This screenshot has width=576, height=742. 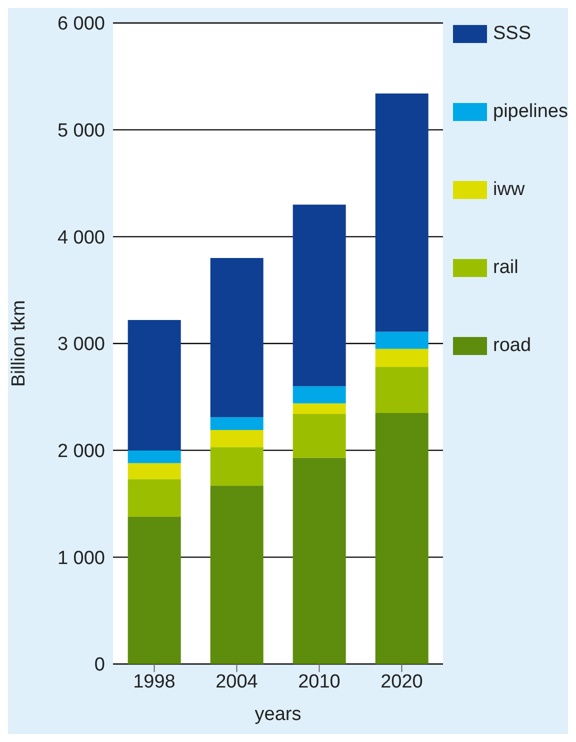 I want to click on y-tick-label: 6 000, so click(x=81, y=24).